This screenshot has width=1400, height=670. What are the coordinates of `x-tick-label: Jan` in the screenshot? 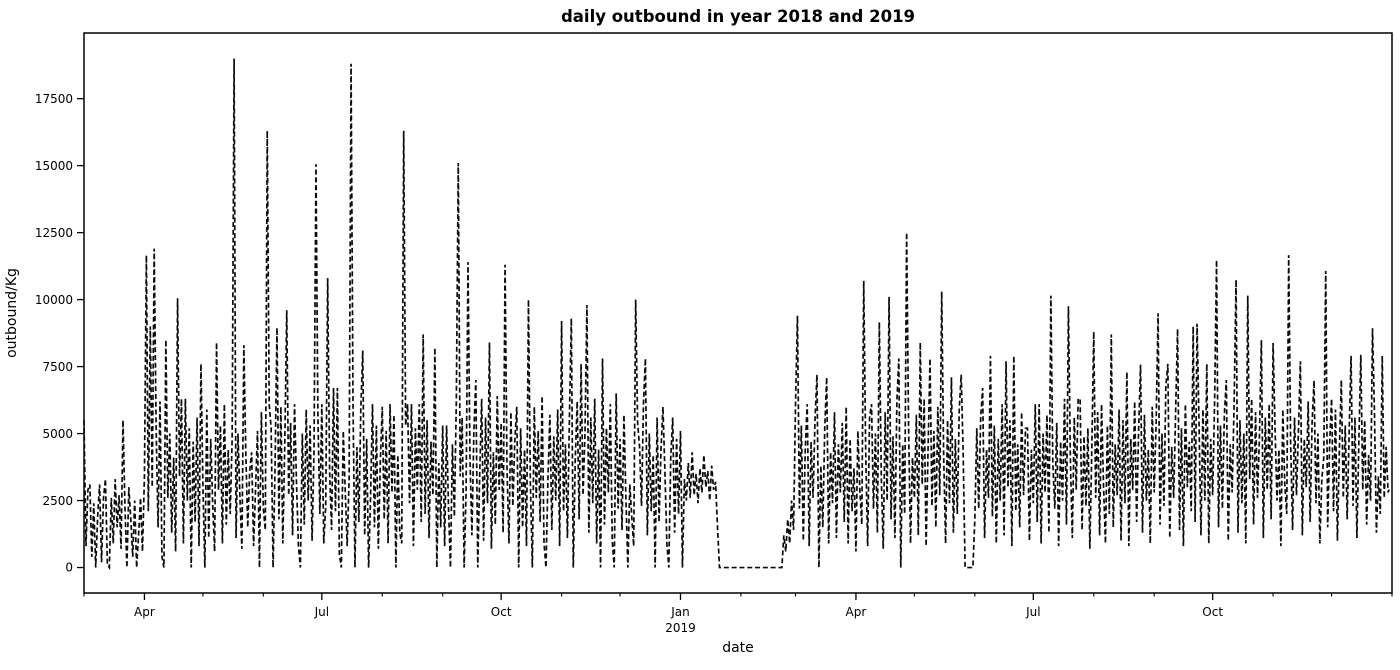 It's located at (680, 612).